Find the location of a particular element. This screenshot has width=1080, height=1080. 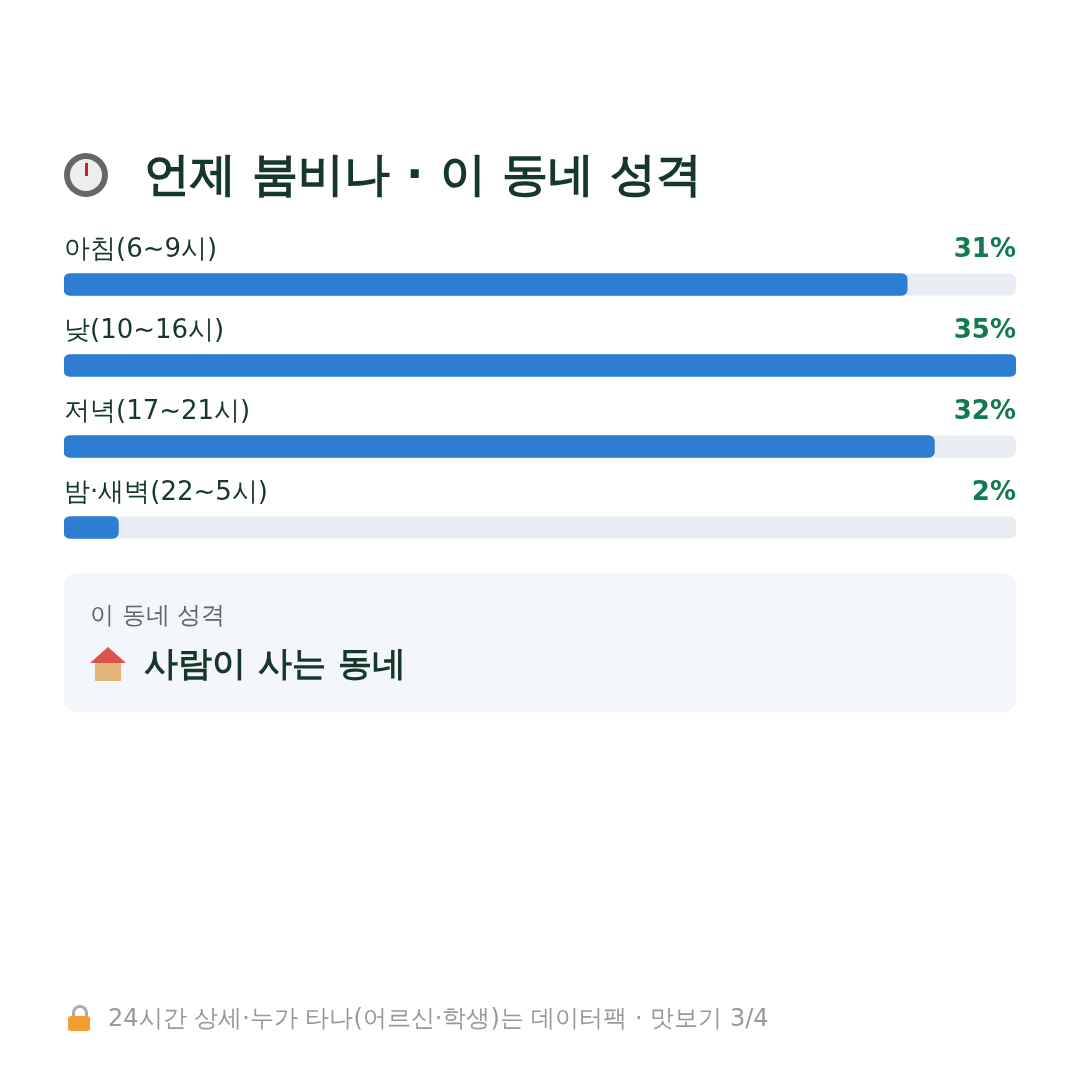

y-tick-label: 아침(6~9시) is located at coordinates (141, 248).